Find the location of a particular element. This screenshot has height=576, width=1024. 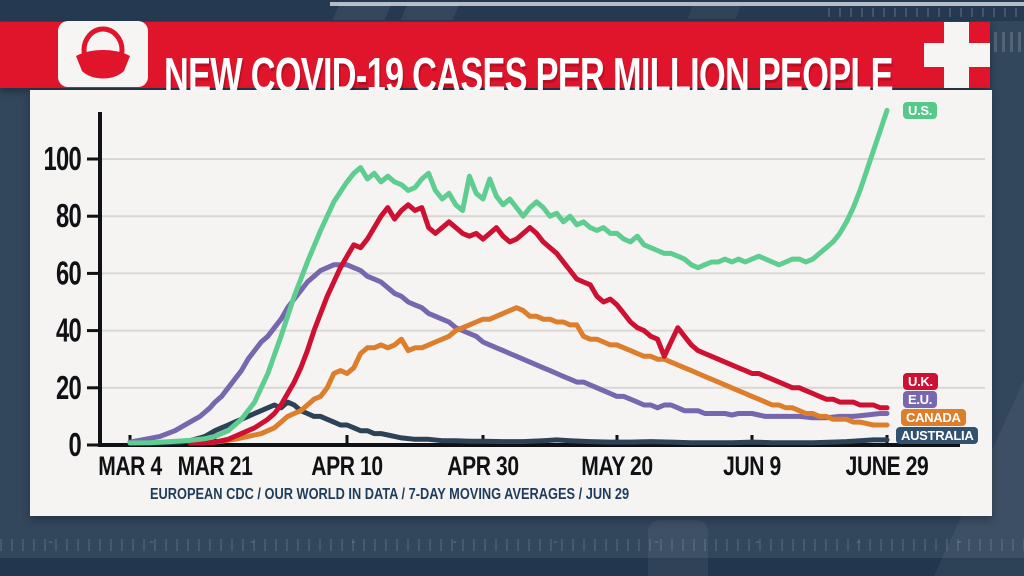

legend-uk-badge: U.K. is located at coordinates (920, 381).